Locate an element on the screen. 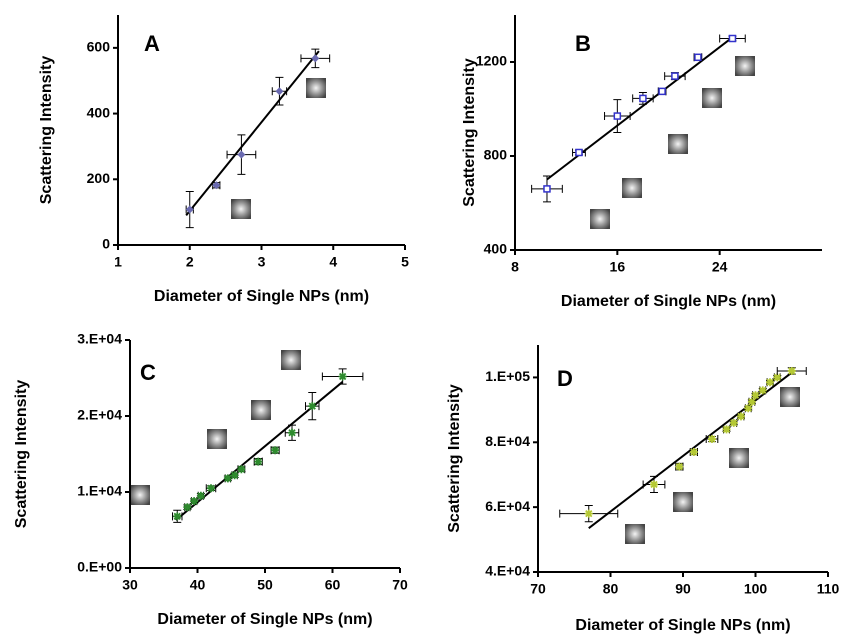 The width and height of the screenshot is (855, 635). y-tick-label: 1.E+05 is located at coordinates (507, 376).